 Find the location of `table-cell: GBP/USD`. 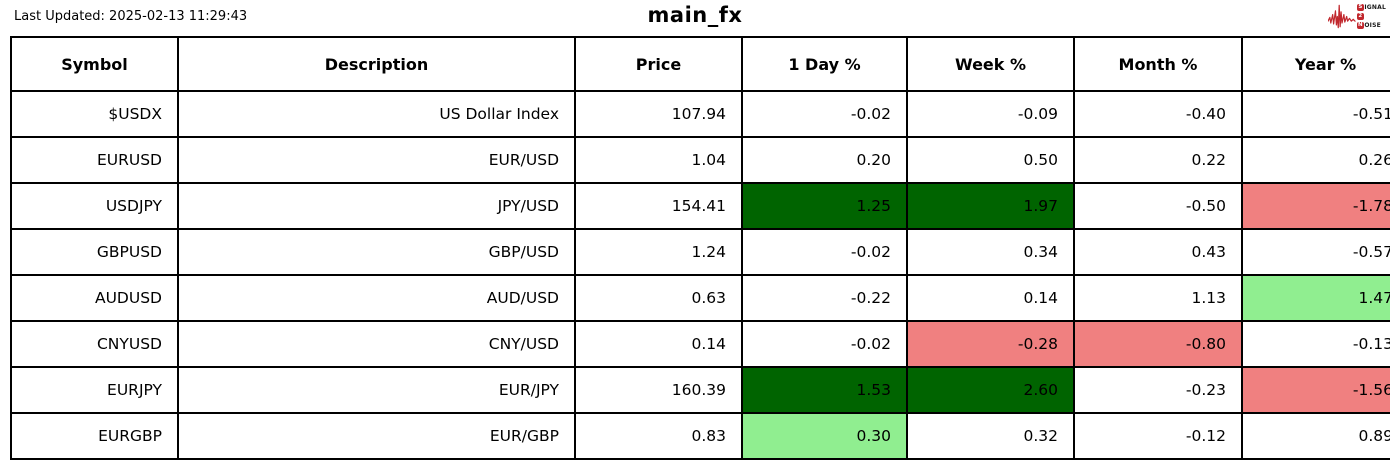

table-cell: GBP/USD is located at coordinates (376, 252).